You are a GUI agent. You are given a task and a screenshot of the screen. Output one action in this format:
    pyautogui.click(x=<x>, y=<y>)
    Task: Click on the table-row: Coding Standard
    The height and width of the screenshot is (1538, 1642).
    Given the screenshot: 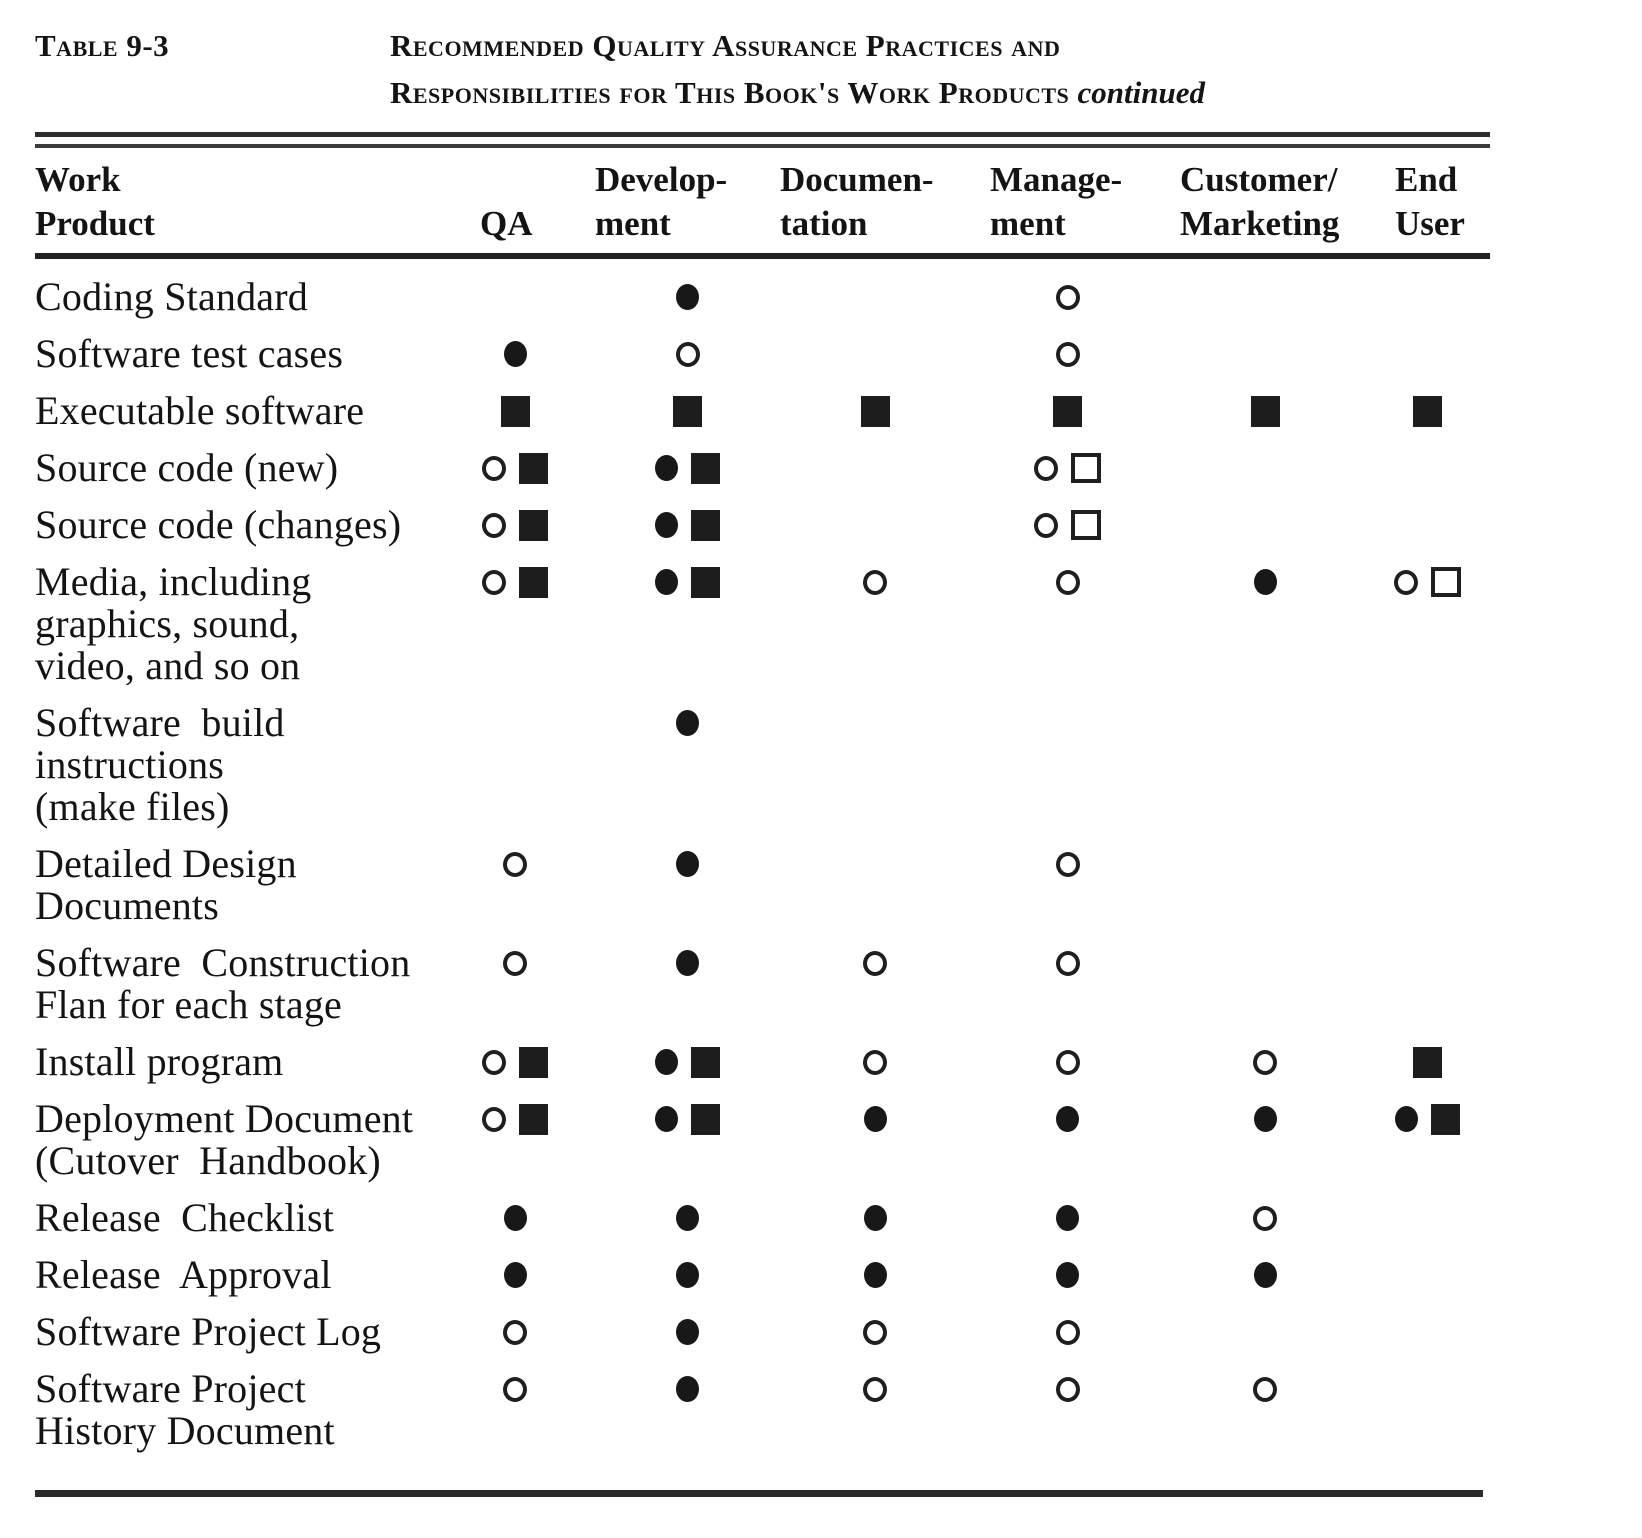 What is the action you would take?
    pyautogui.click(x=762, y=297)
    